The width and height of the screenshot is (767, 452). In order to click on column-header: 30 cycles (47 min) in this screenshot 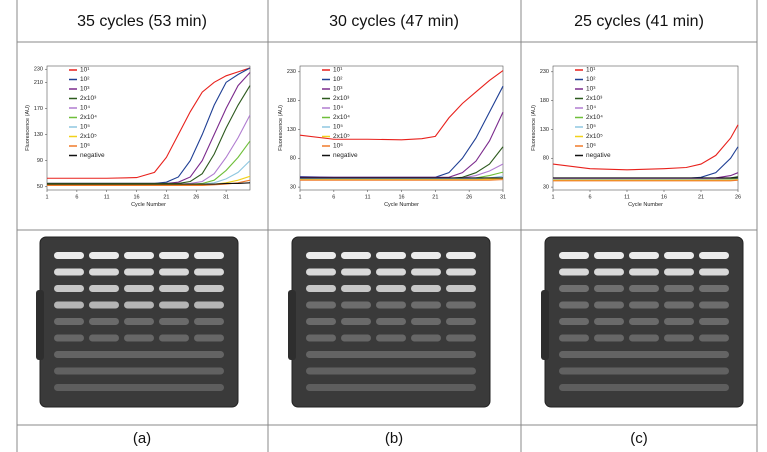, I will do `click(394, 21)`.